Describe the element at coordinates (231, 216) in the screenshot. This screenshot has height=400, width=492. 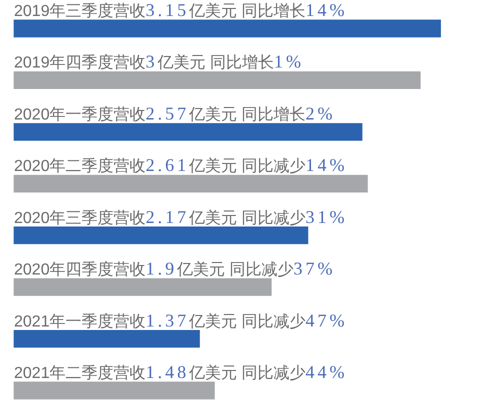
I see `data-label: 营收2.17亿美元 同比减少31%` at that location.